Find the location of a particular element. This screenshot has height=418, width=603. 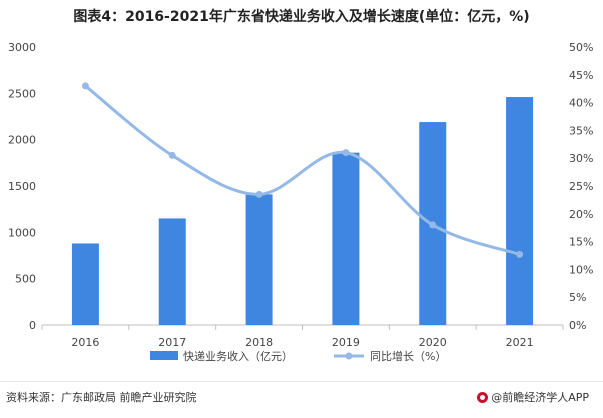

footer-divider is located at coordinates (301, 381).